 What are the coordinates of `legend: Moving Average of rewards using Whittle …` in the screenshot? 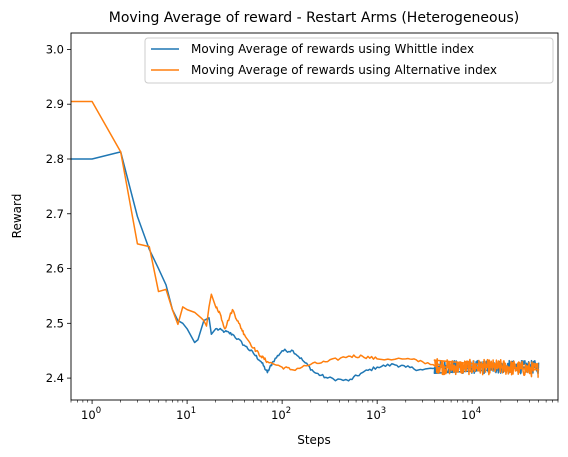 It's located at (349, 60).